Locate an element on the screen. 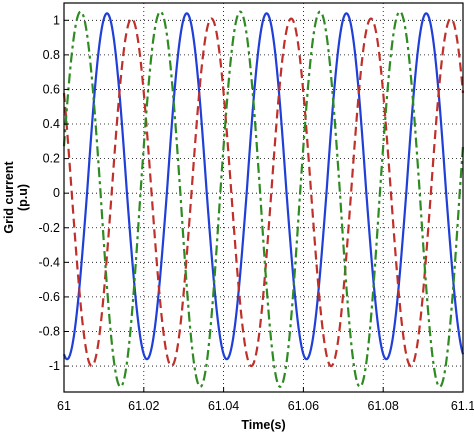 Image resolution: width=474 pixels, height=435 pixels. y-tick-label: 1 is located at coordinates (56, 20).